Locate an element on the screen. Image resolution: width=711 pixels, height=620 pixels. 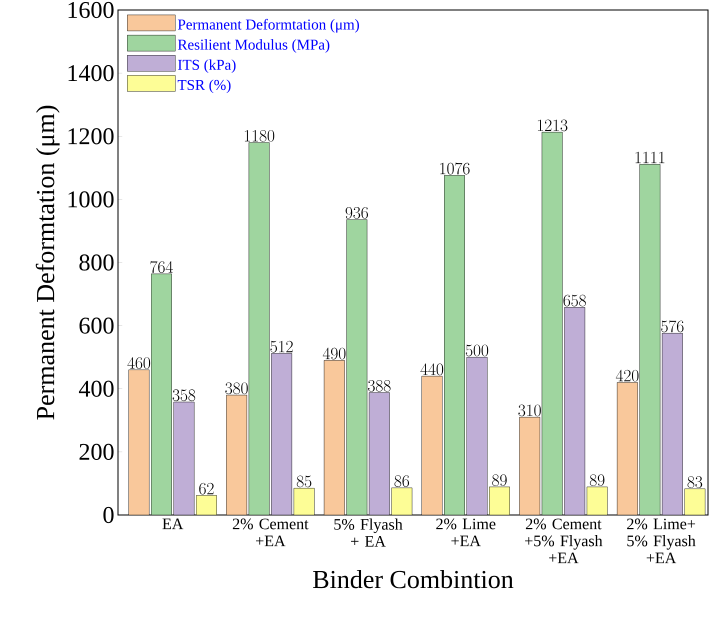
x-tick-label: 2% Cement +5% Flyash +EA is located at coordinates (563, 541).